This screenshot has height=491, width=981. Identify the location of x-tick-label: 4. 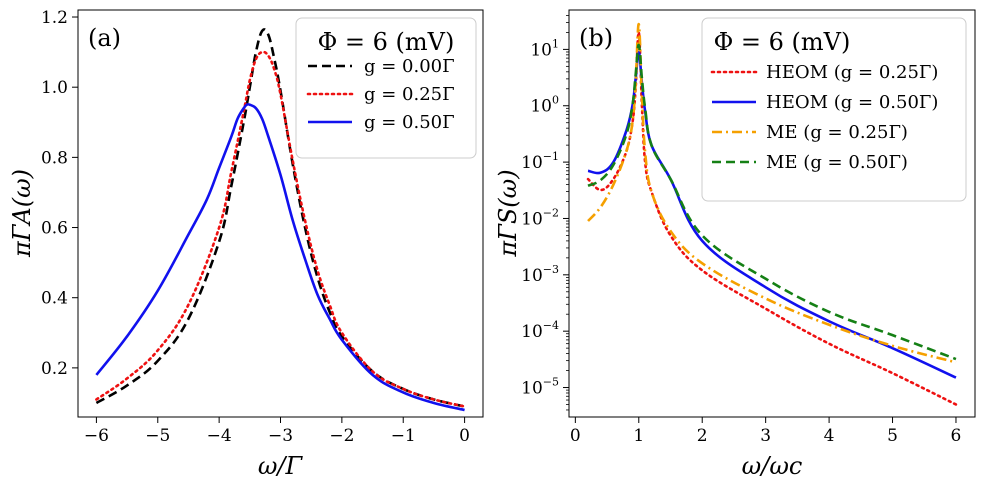
(829, 436).